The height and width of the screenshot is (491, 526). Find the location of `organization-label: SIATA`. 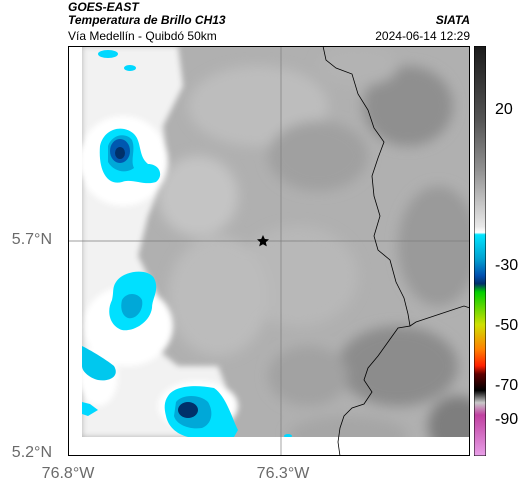

organization-label: SIATA is located at coordinates (452, 20).